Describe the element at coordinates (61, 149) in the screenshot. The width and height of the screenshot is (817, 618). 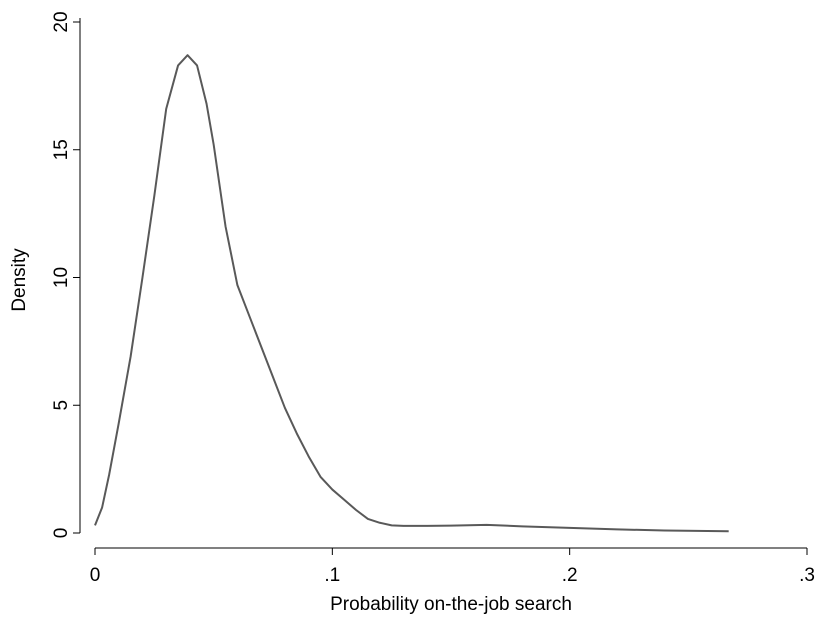
I see `y-tick-label: 15` at that location.